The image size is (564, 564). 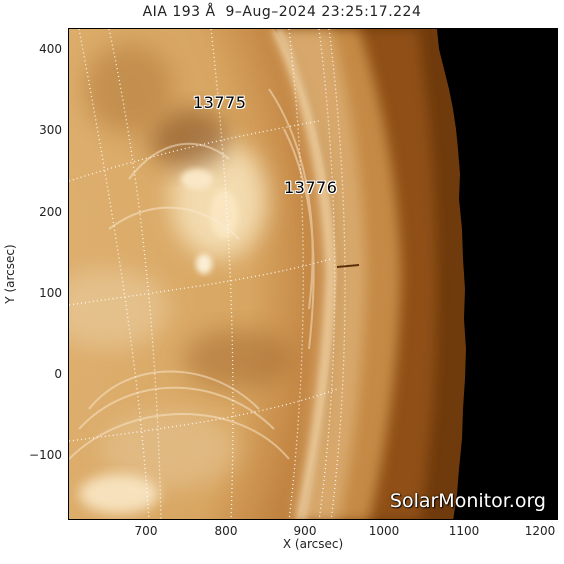 What do you see at coordinates (313, 544) in the screenshot?
I see `x-axis-label: X (arcsec)` at bounding box center [313, 544].